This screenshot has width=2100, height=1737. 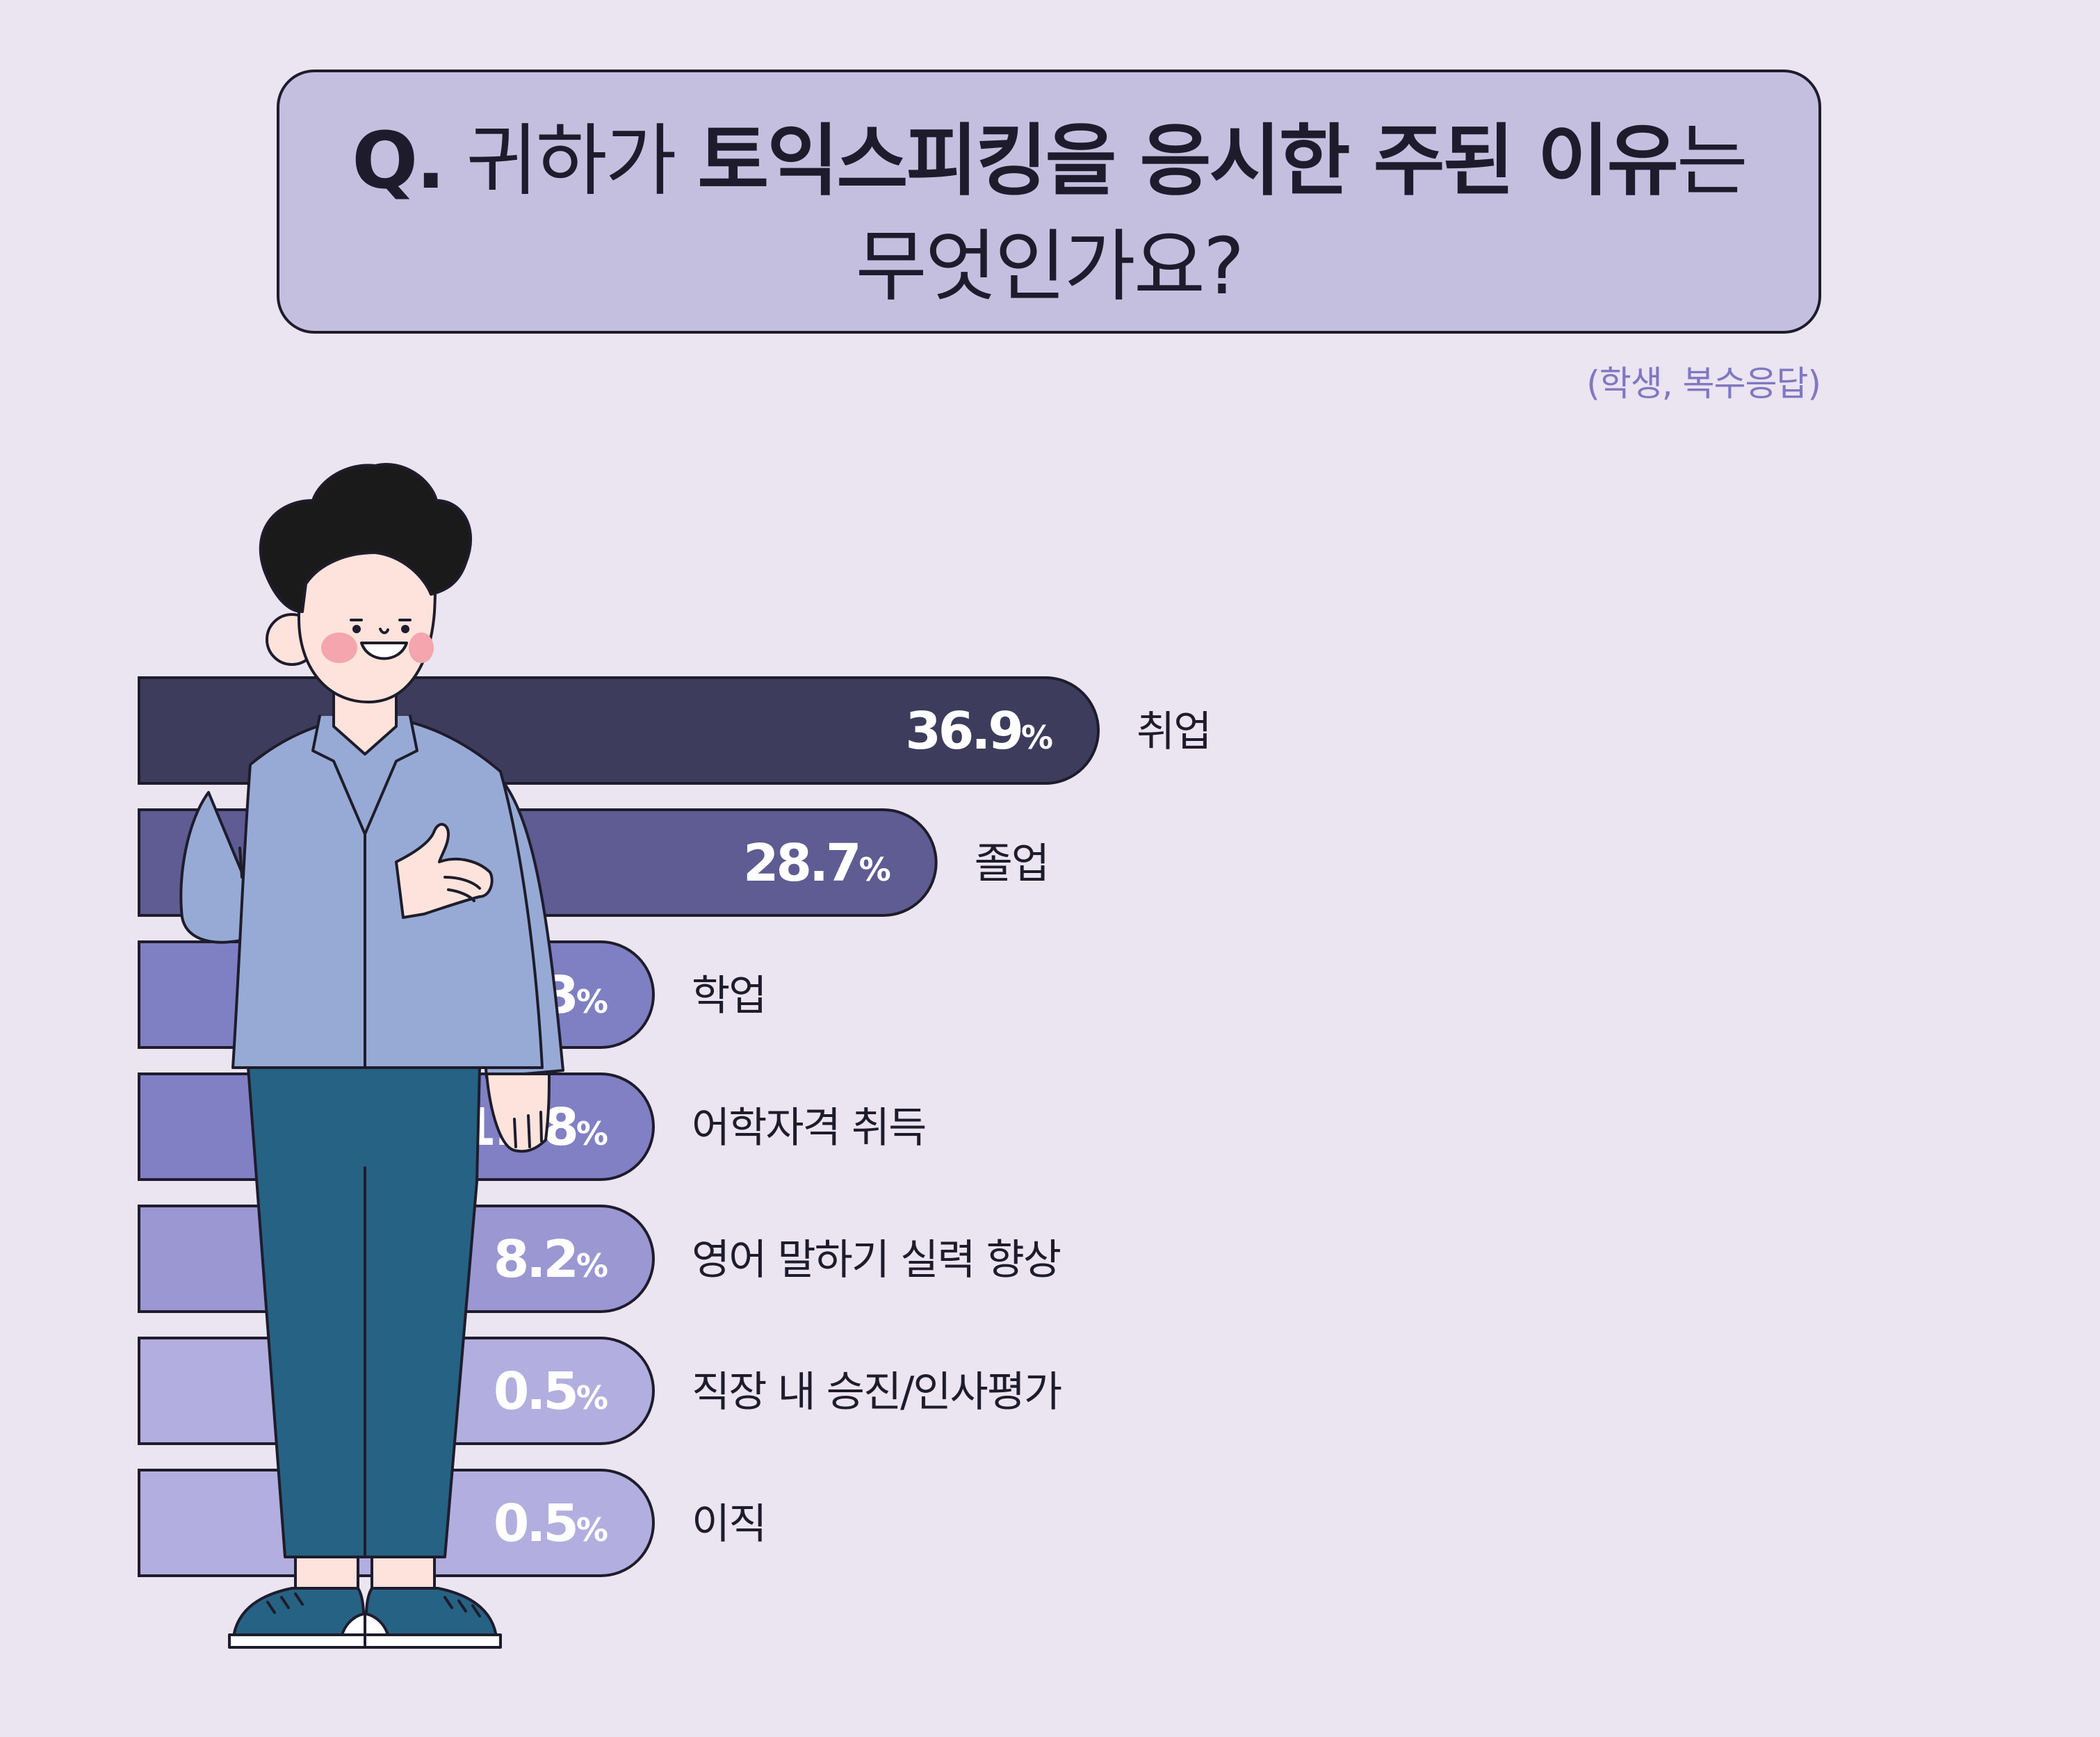 What do you see at coordinates (551, 1391) in the screenshot?
I see `bar-value-label-5: 0.5%` at bounding box center [551, 1391].